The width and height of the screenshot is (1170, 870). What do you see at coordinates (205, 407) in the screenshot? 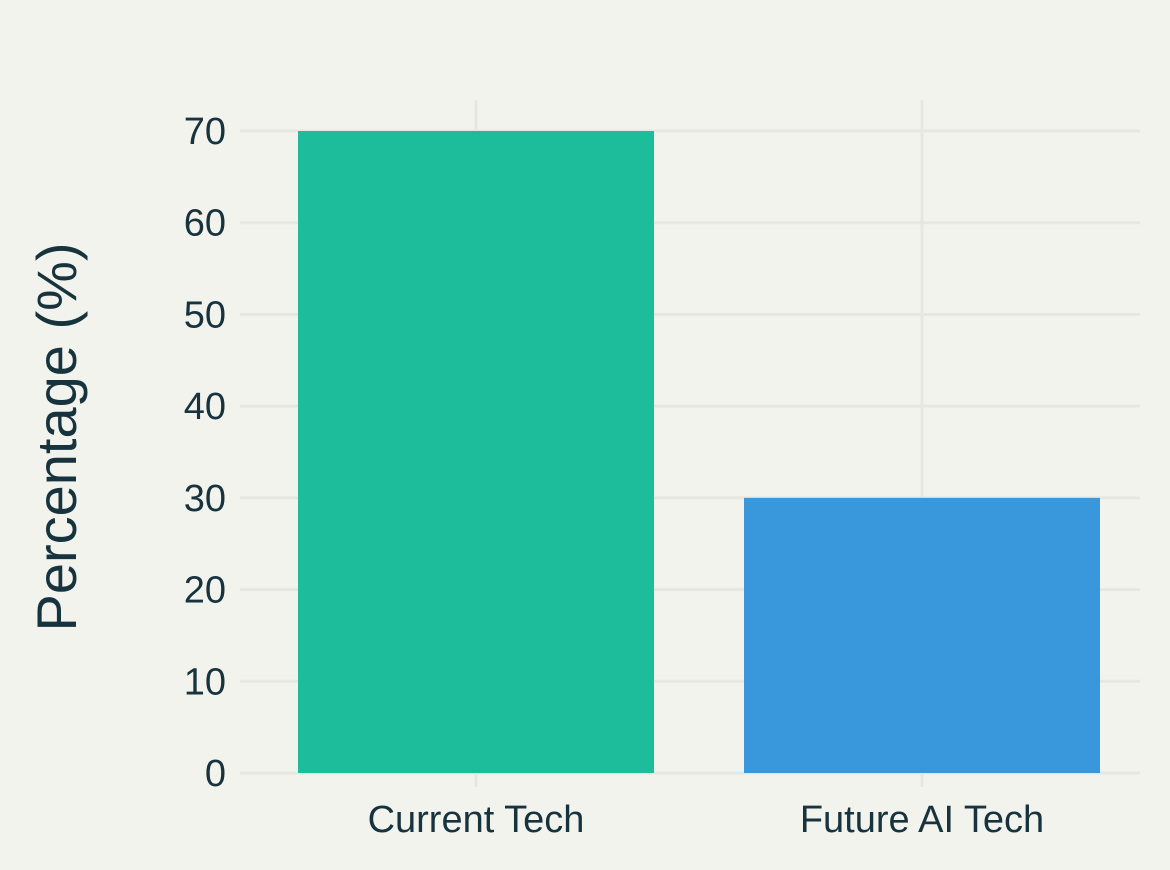
I see `y-tick-label: 40` at bounding box center [205, 407].